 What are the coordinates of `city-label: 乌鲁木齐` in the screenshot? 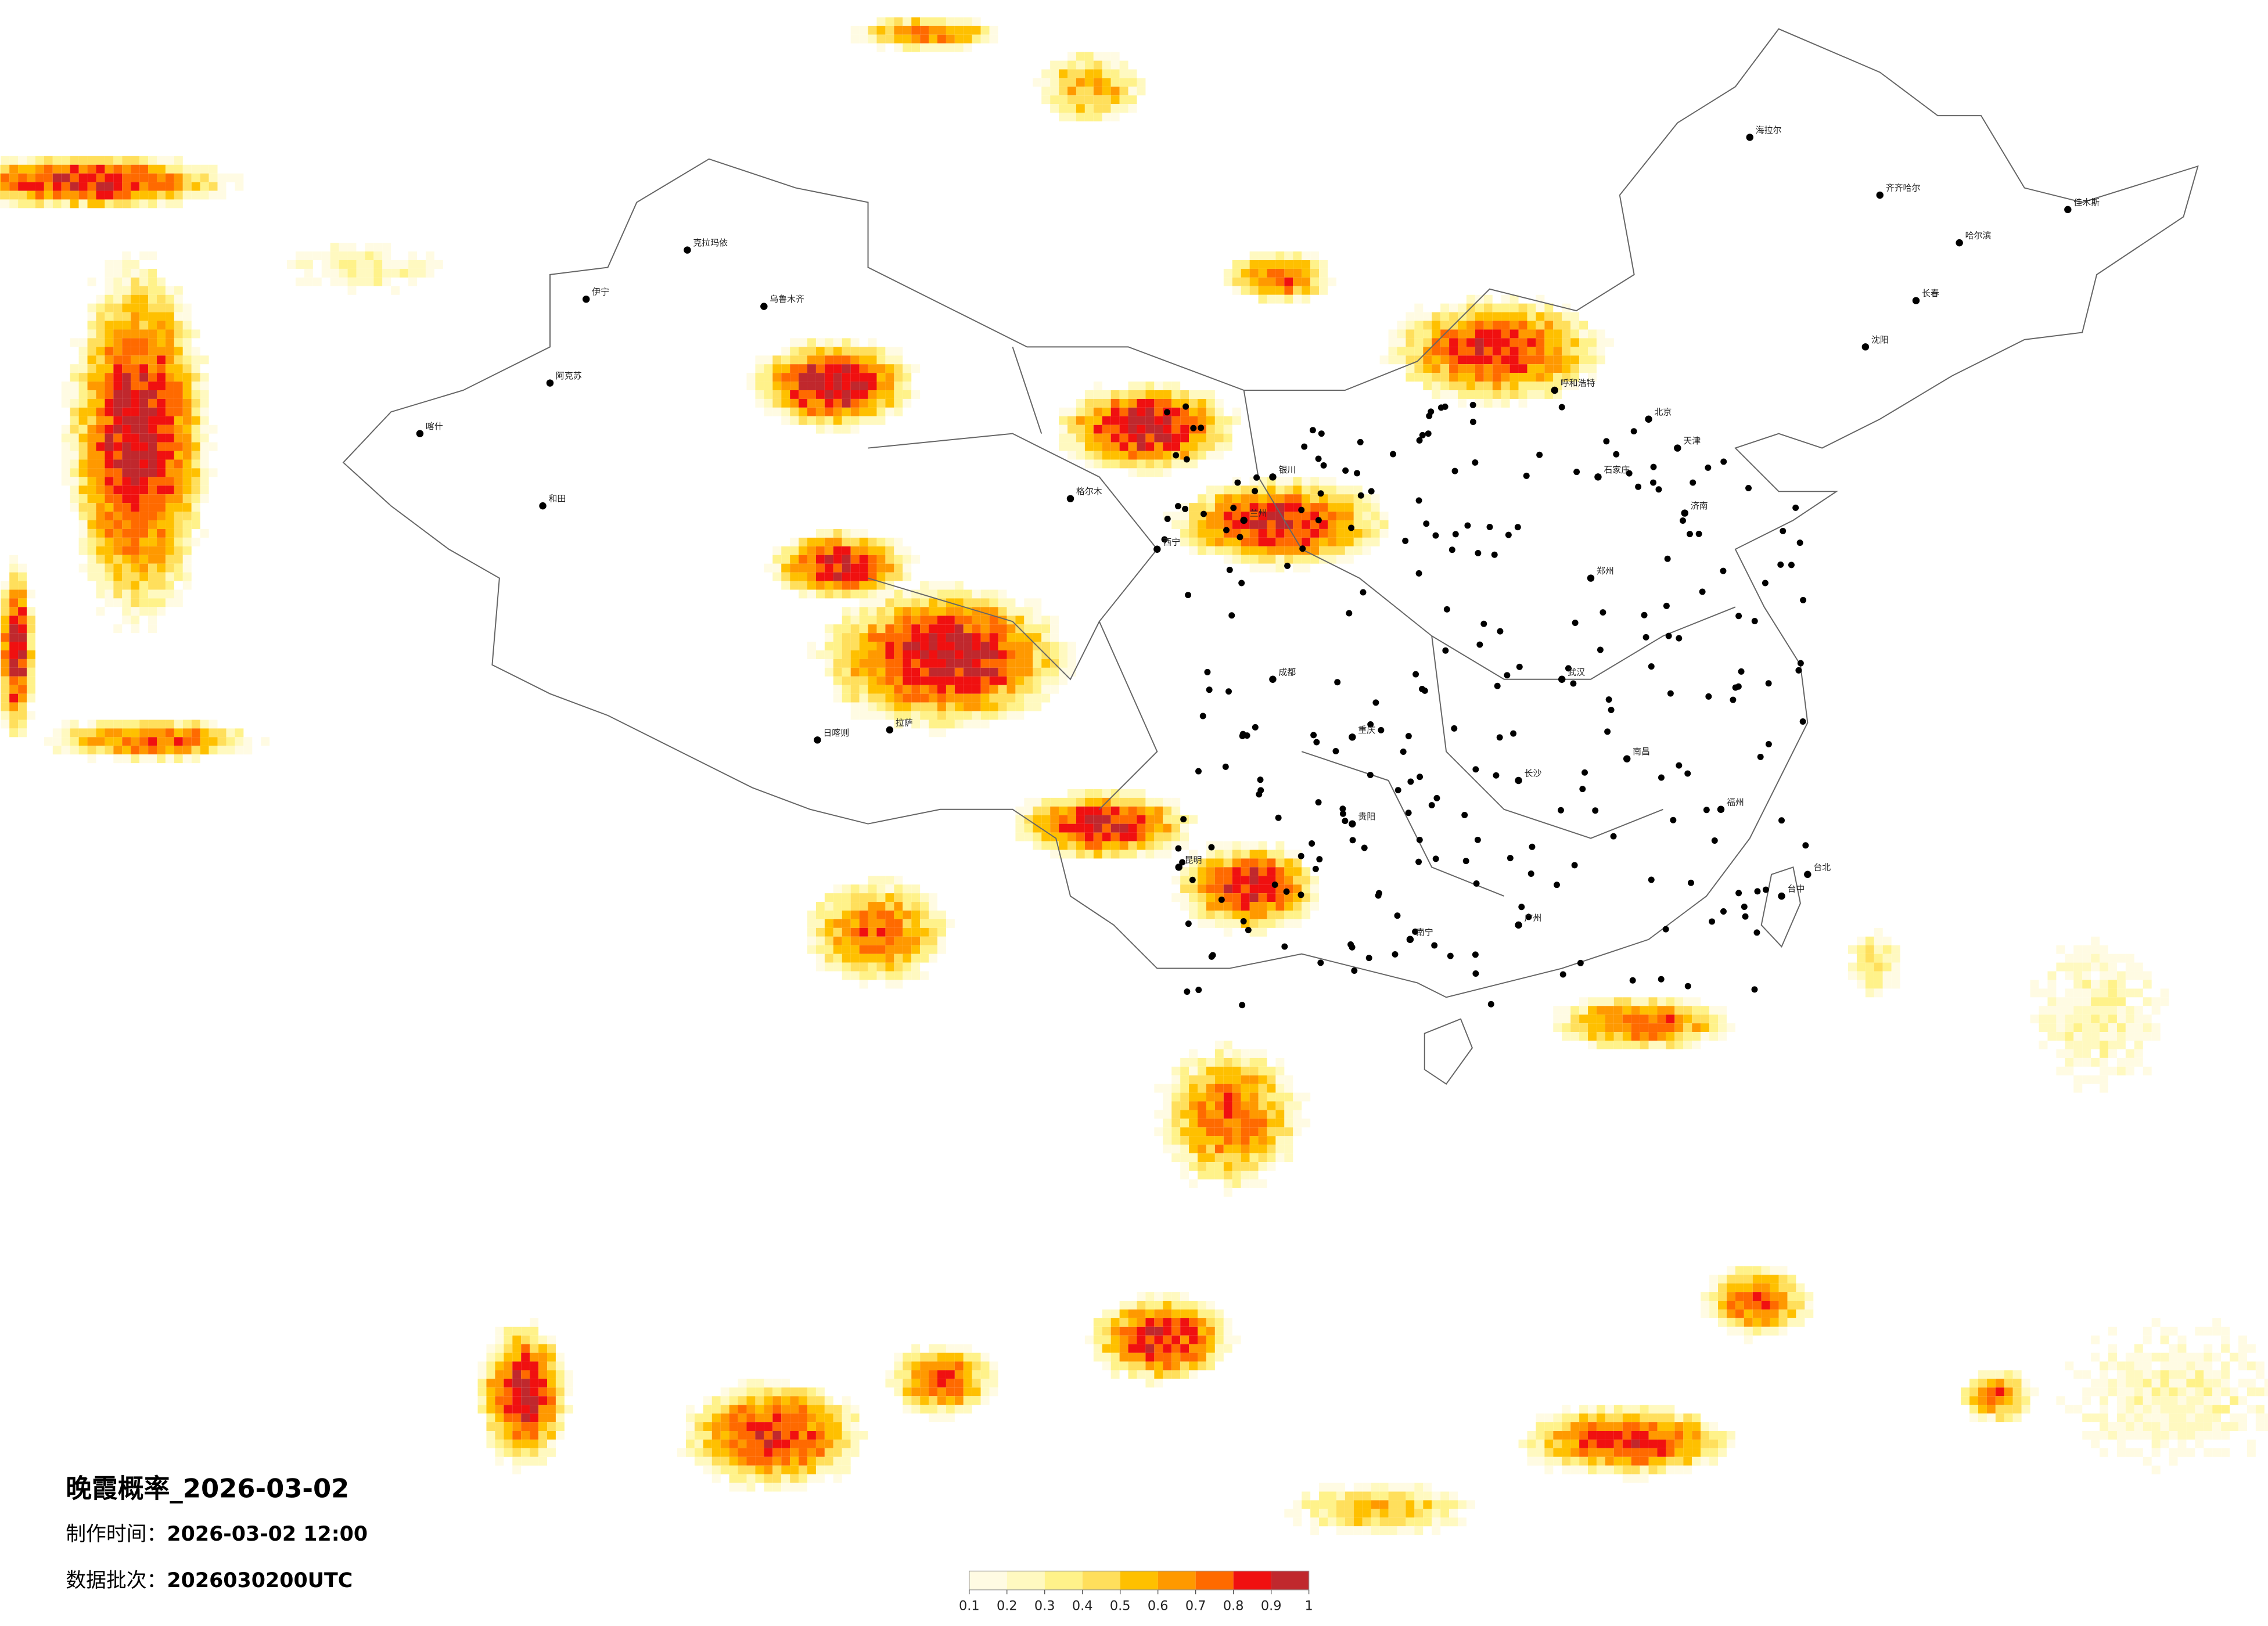 It's located at (787, 299).